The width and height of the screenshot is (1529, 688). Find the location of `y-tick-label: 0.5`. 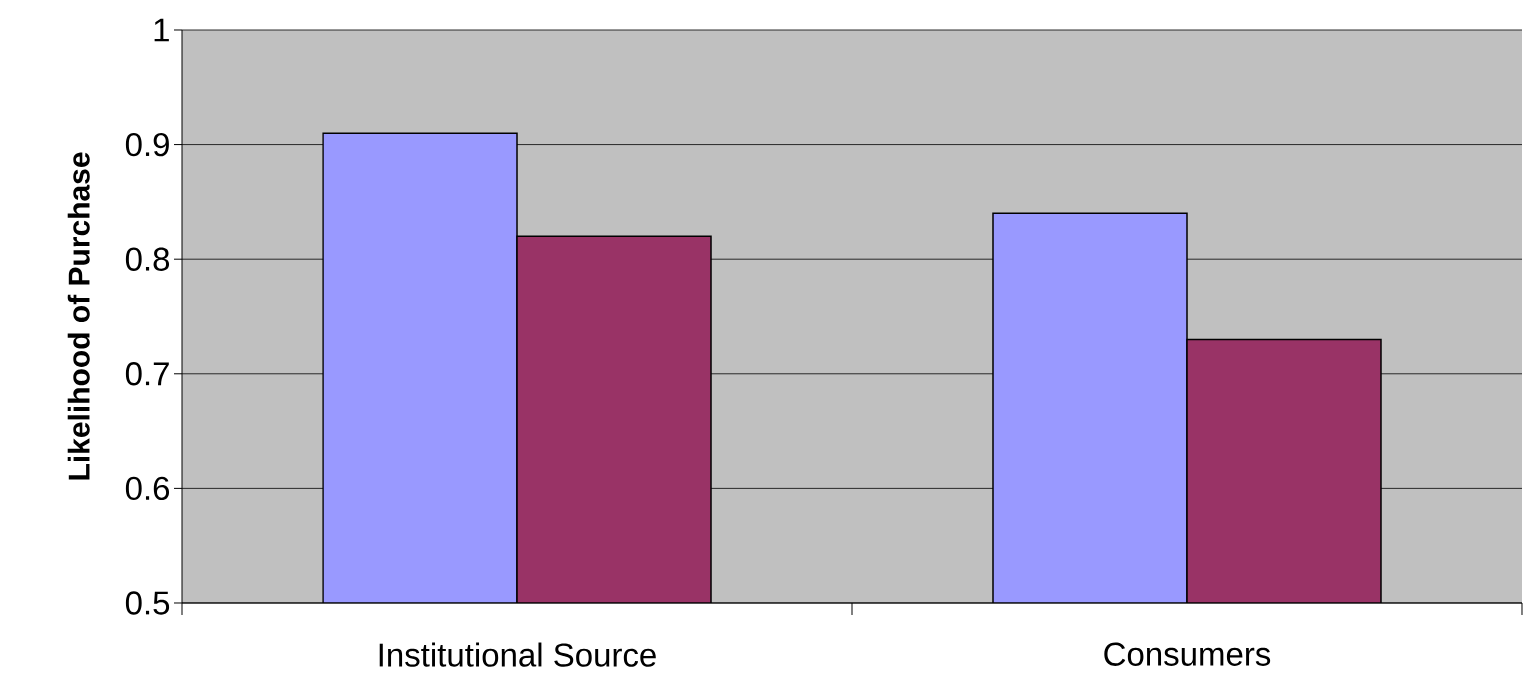

y-tick-label: 0.5 is located at coordinates (147, 603).